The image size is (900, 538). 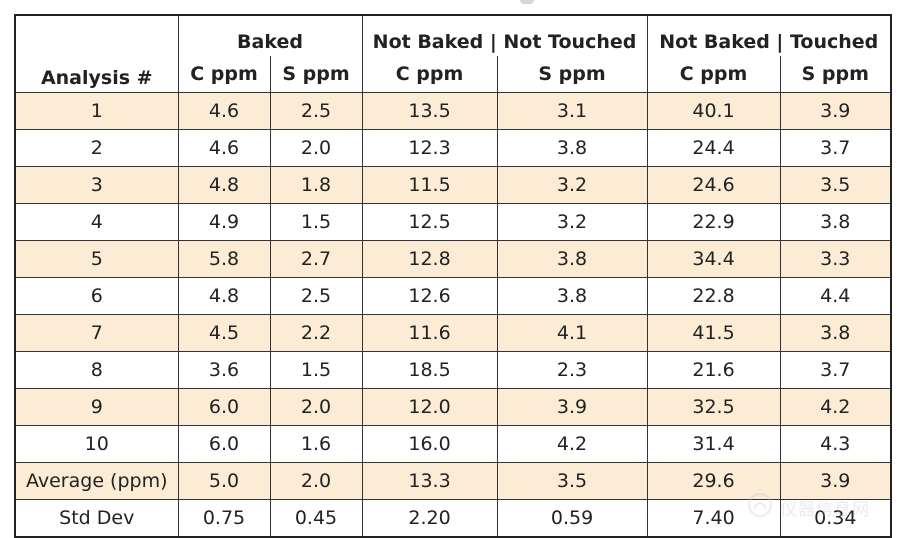 What do you see at coordinates (429, 296) in the screenshot?
I see `nbnt-c-cell: 12.6` at bounding box center [429, 296].